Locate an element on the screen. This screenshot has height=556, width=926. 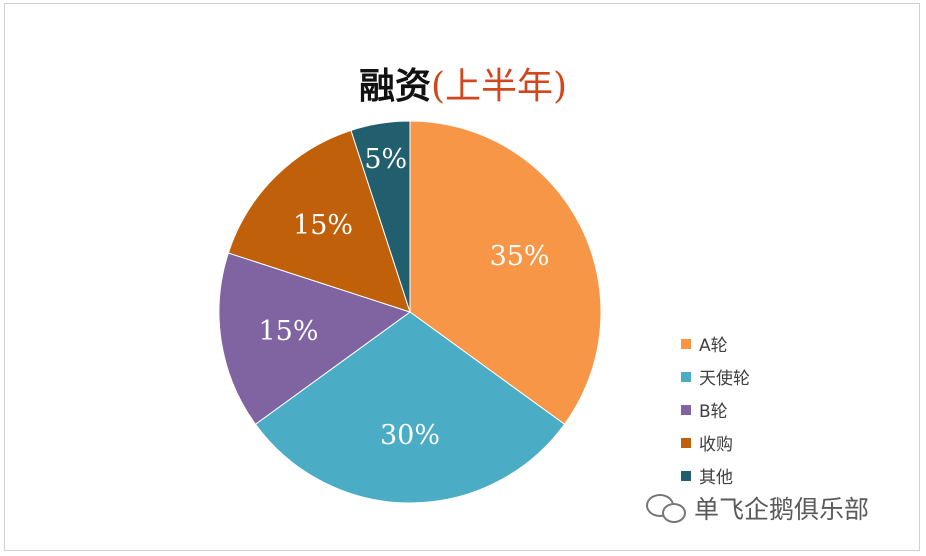
legend-item-5: 其他 is located at coordinates (715, 475).